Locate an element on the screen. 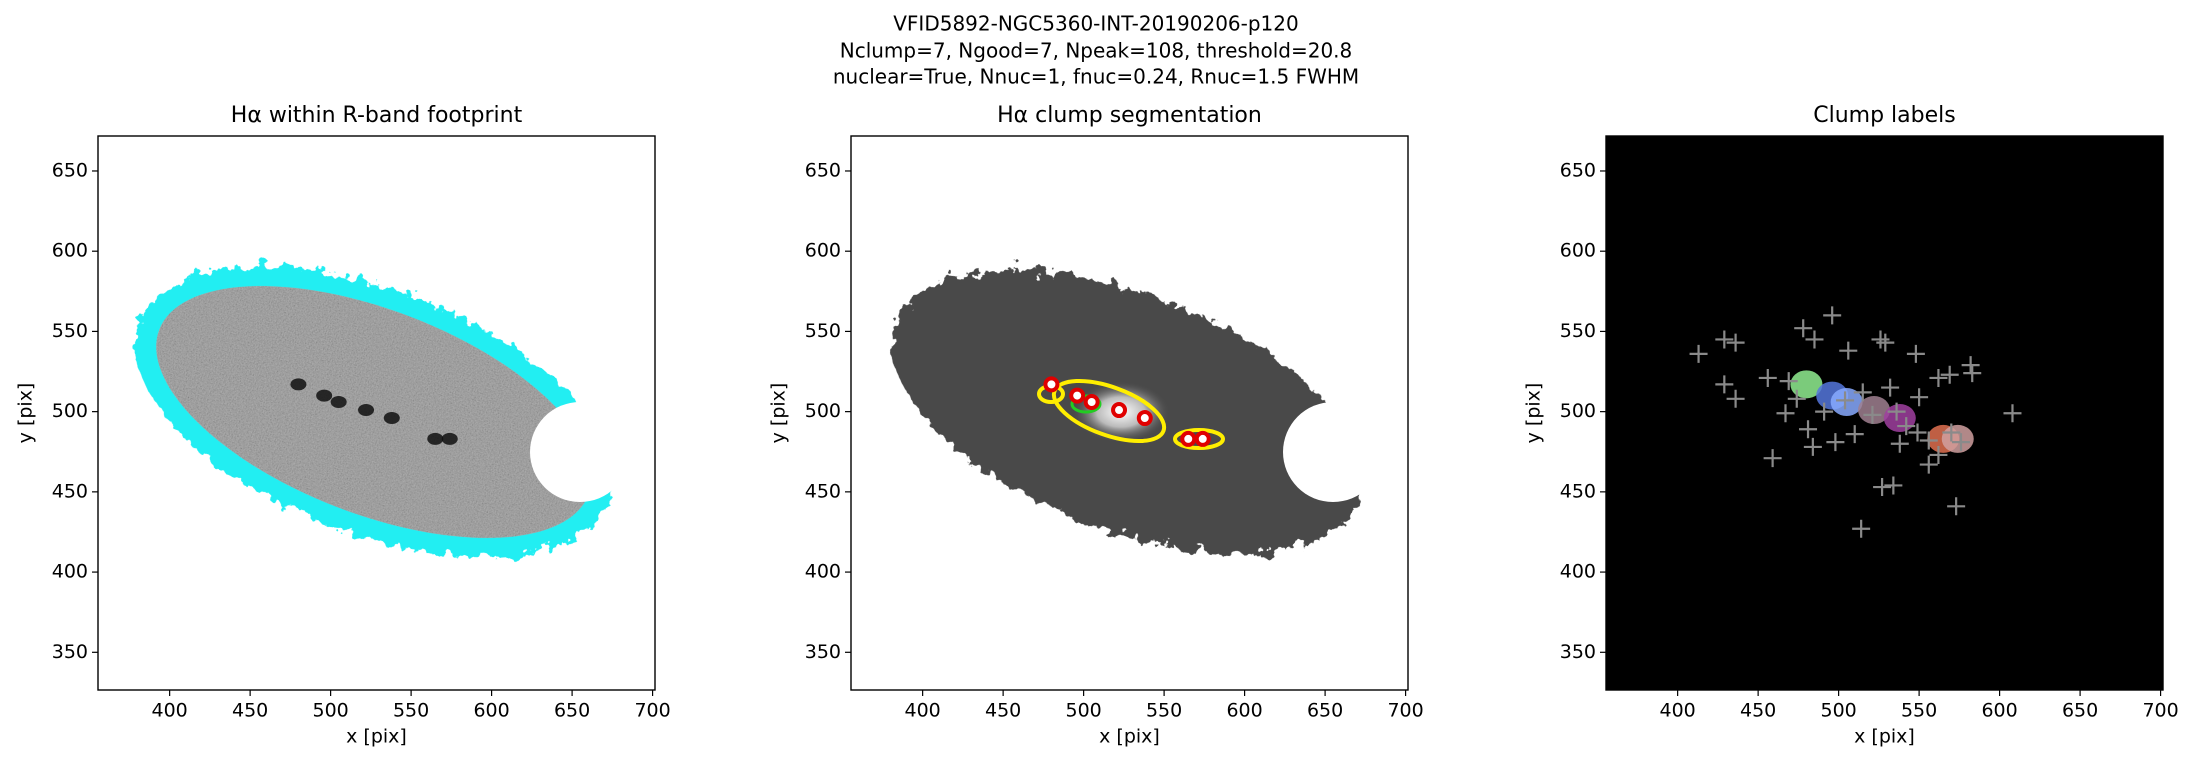 The image size is (2185, 767). halpha-image is located at coordinates (382, 412).